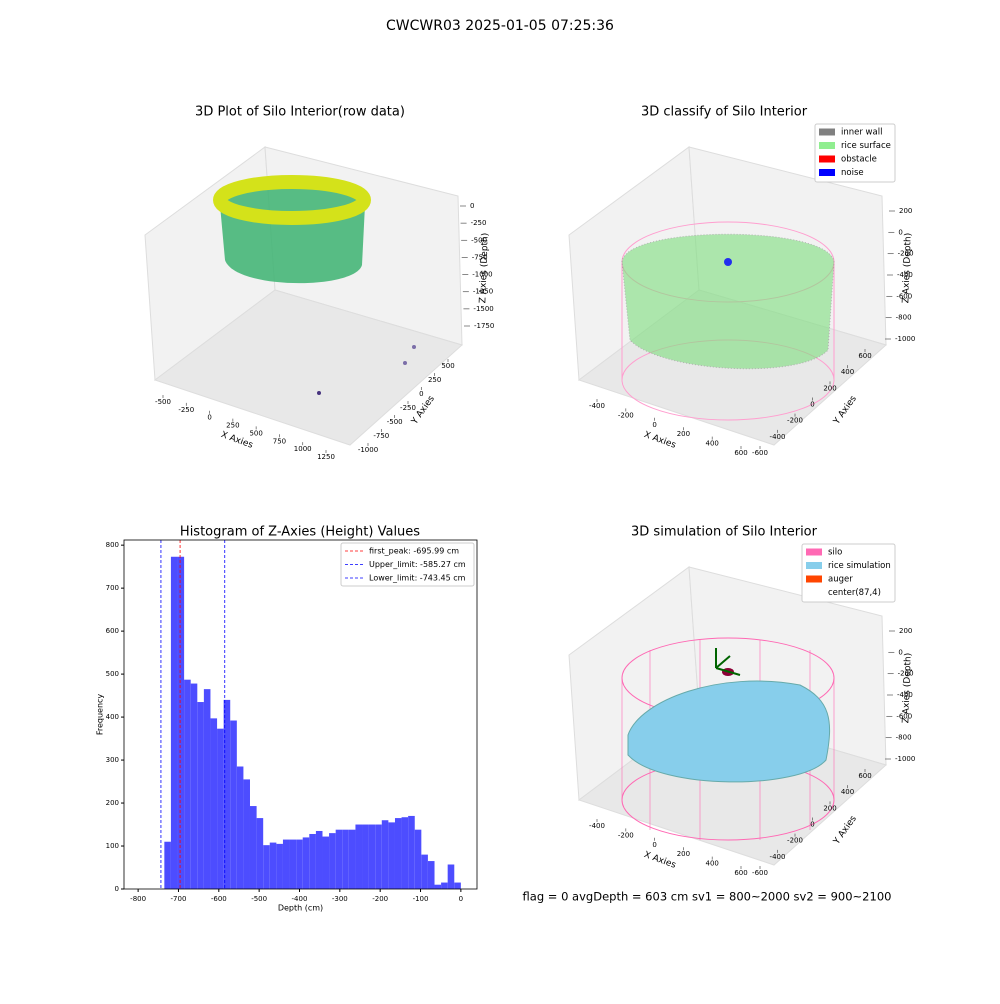 The image size is (1000, 1004). What do you see at coordinates (864, 776) in the screenshot?
I see `y-tick-label: 600` at bounding box center [864, 776].